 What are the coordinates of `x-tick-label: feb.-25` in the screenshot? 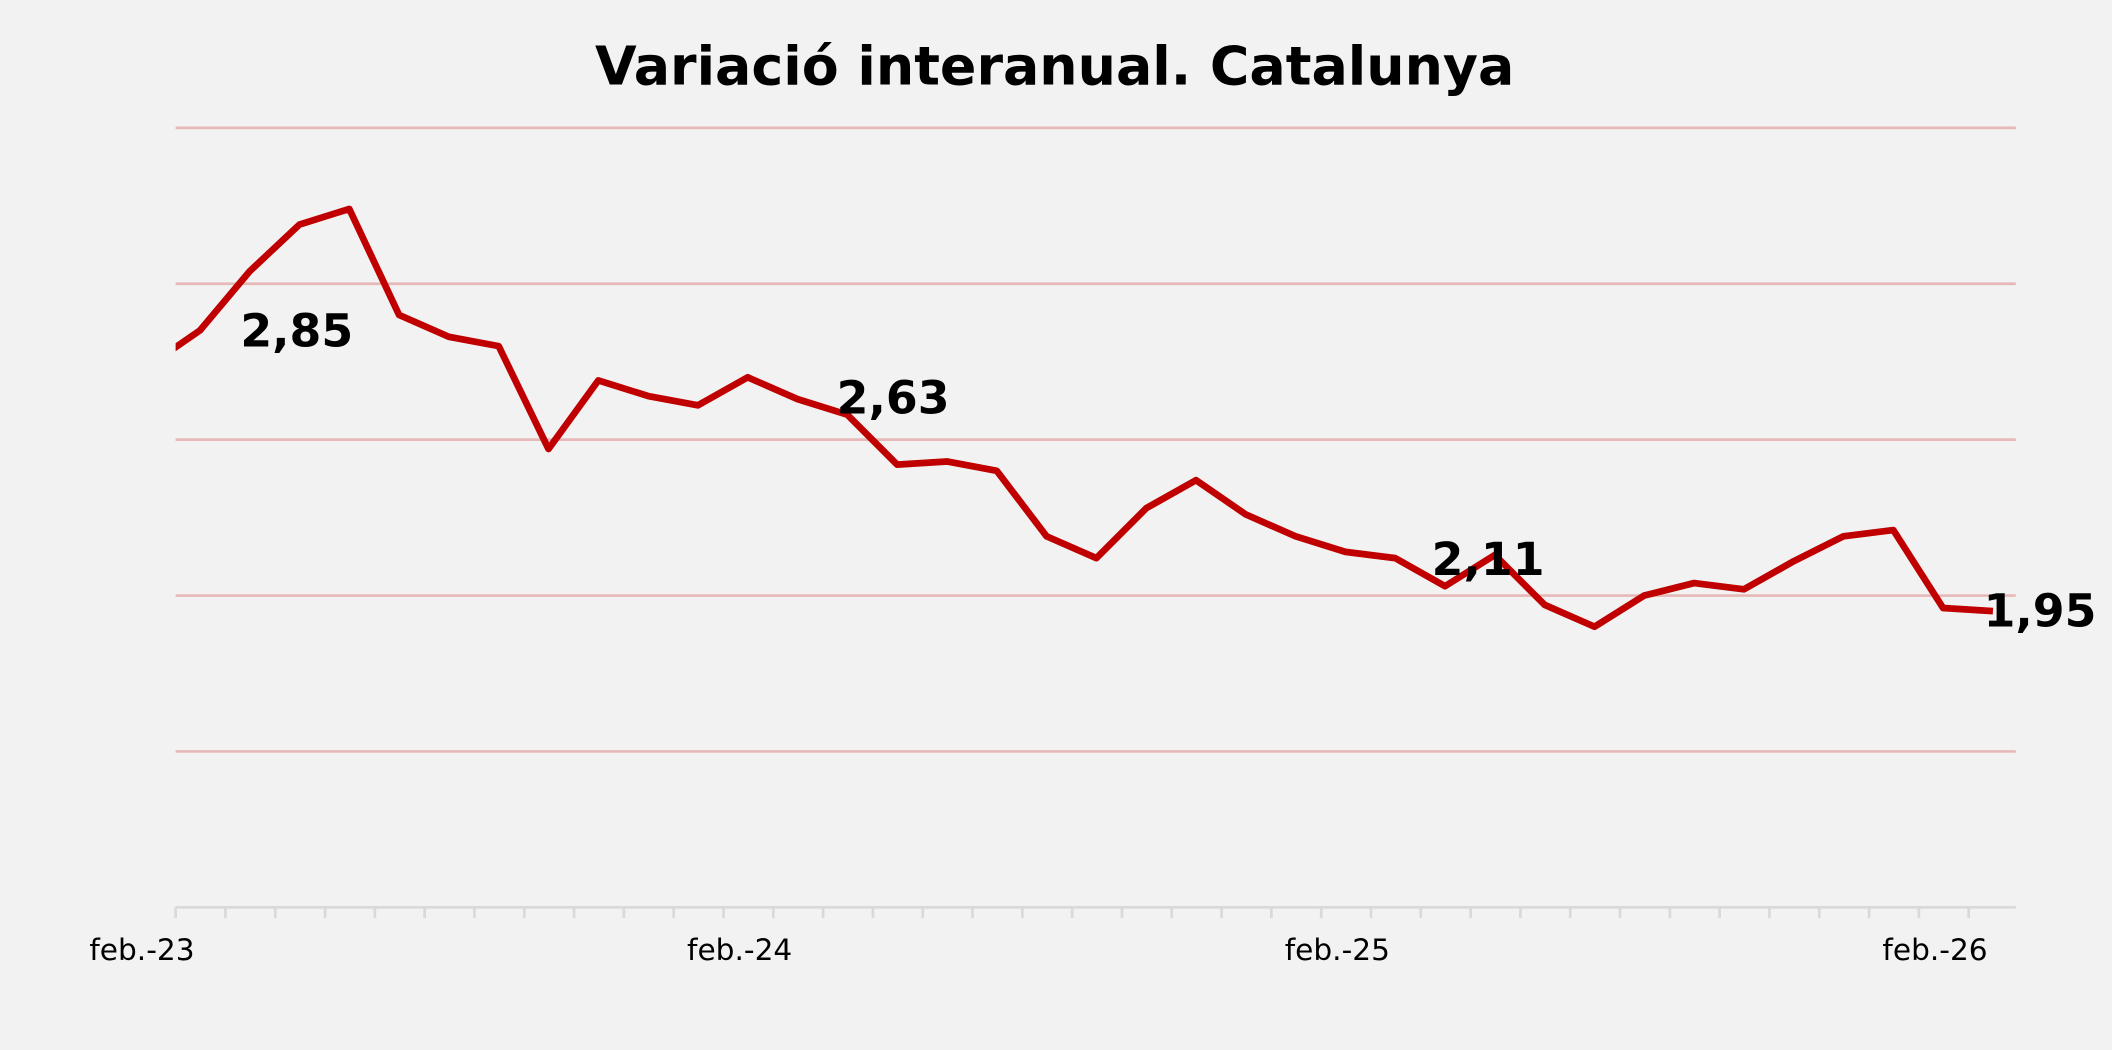 It's located at (1337, 950).